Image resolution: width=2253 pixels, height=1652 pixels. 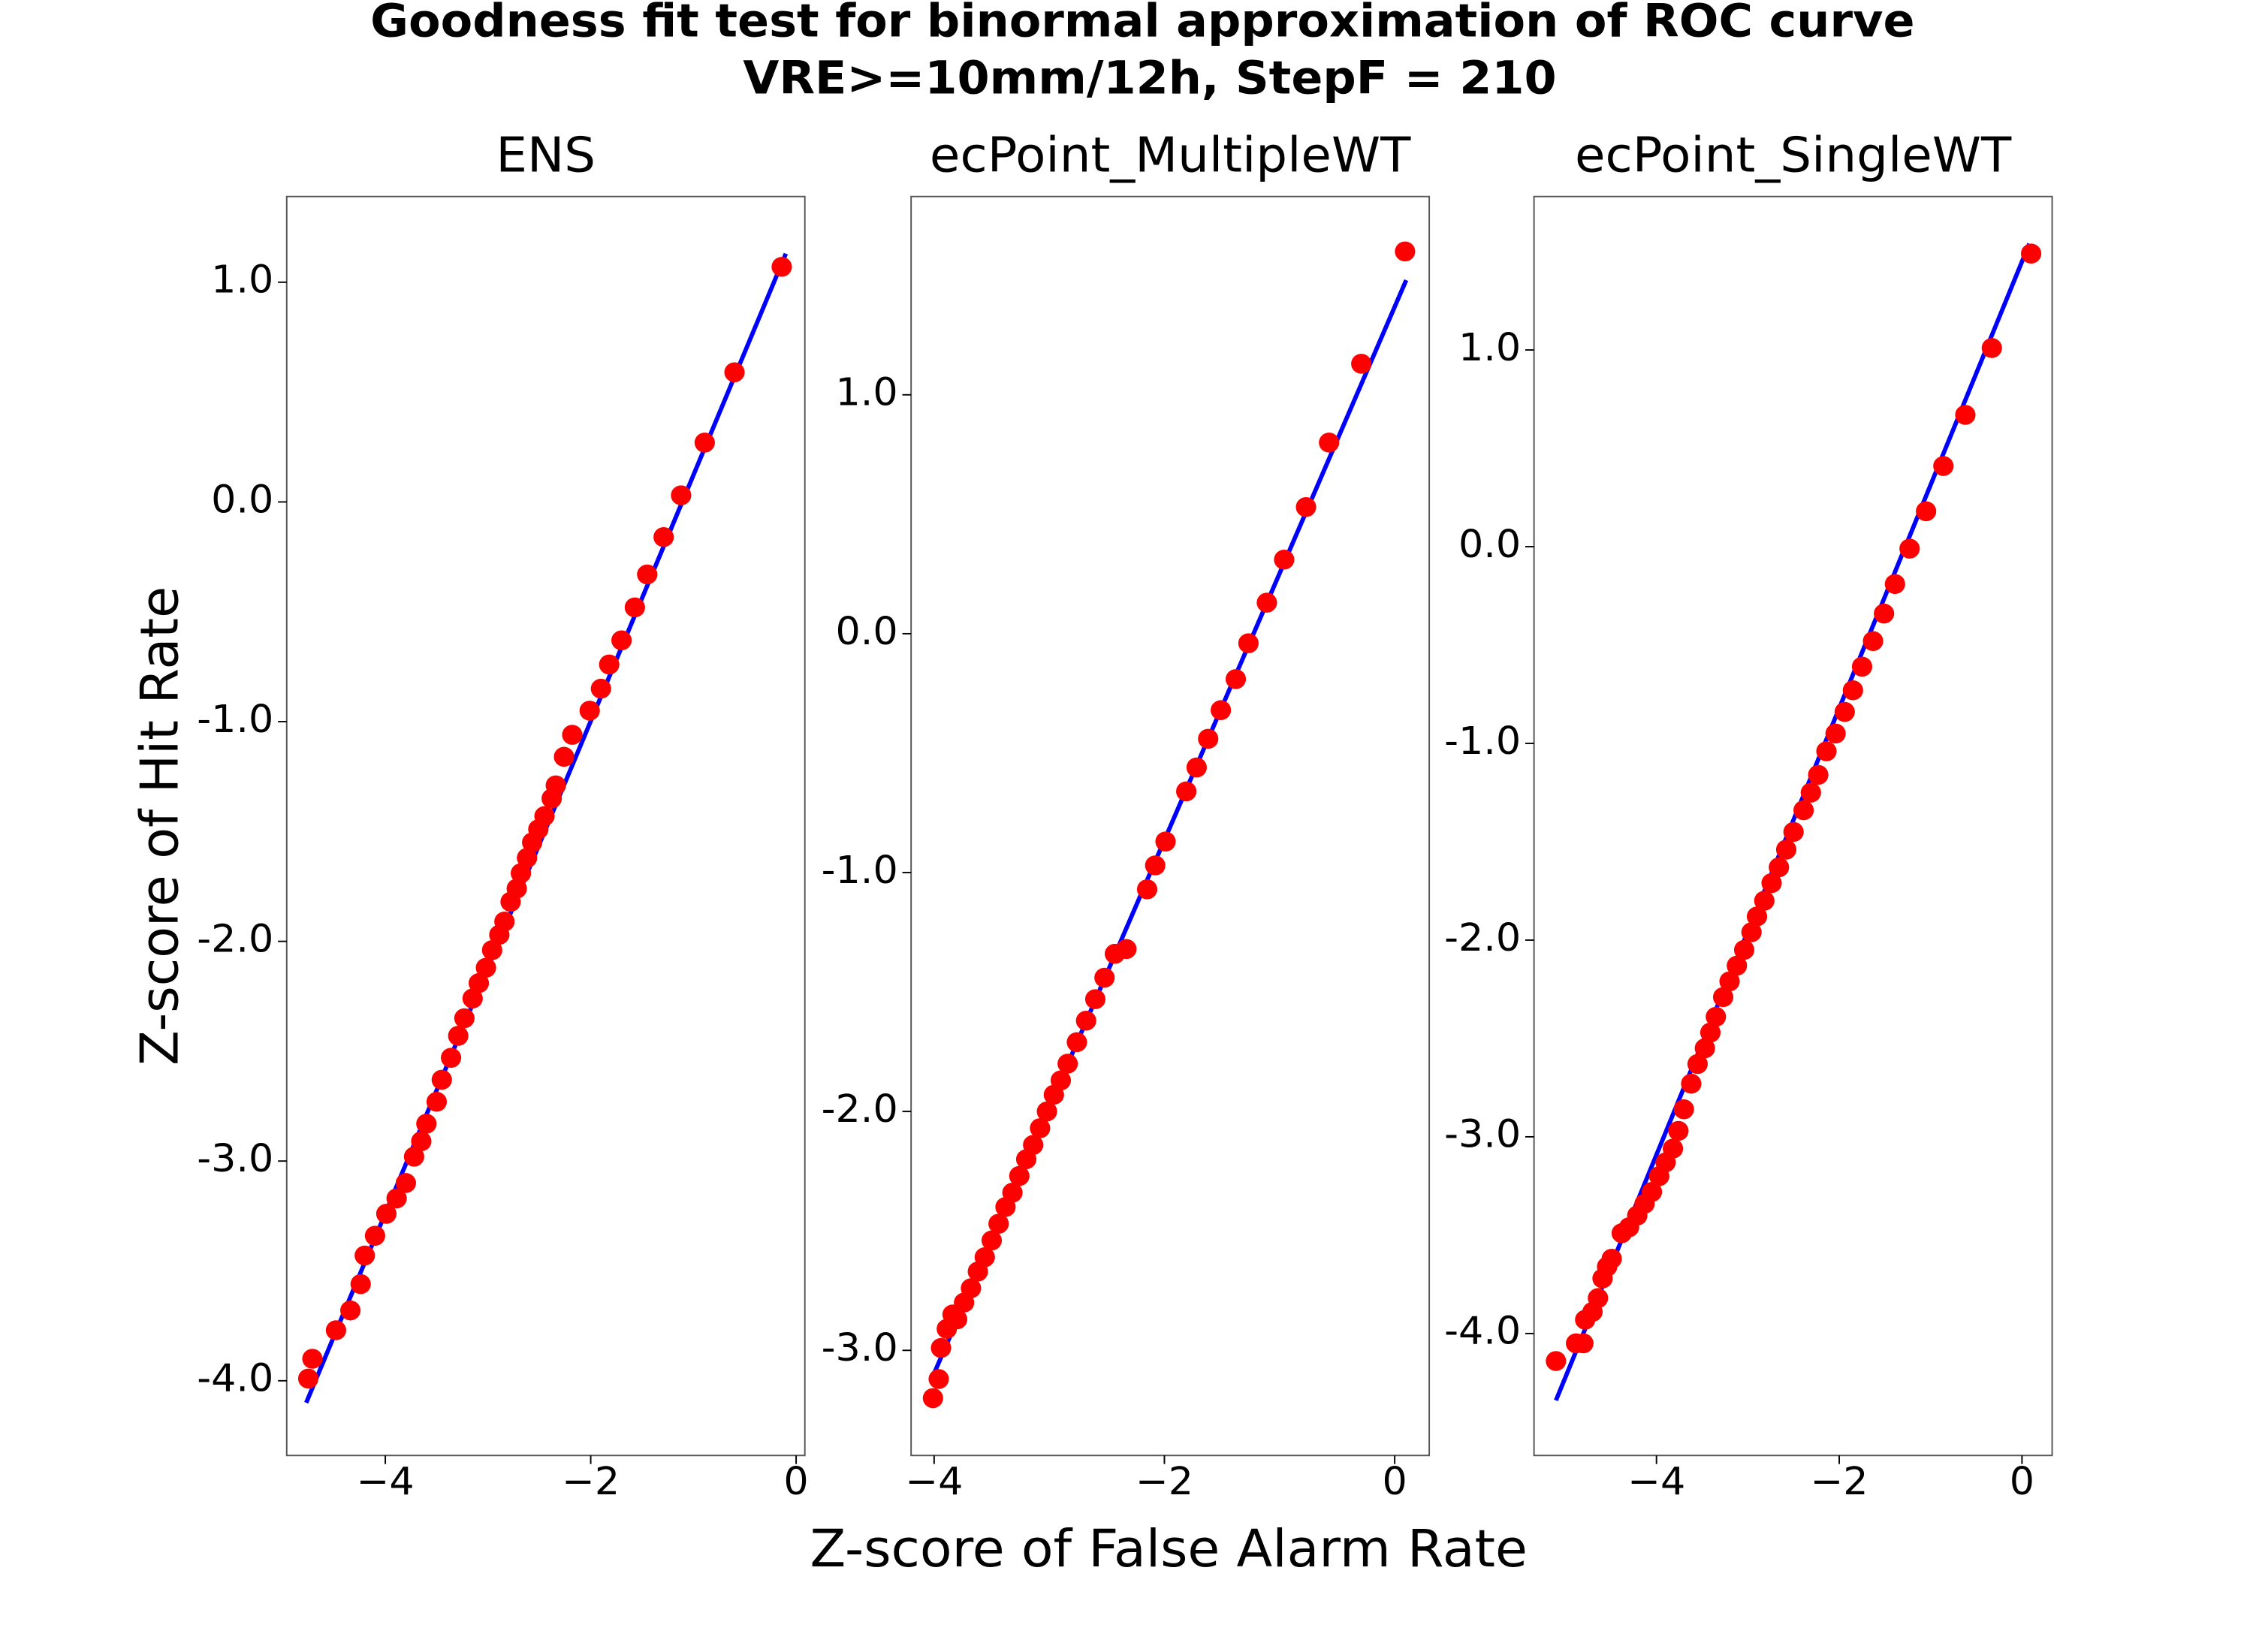 What do you see at coordinates (1169, 1549) in the screenshot?
I see `x-axis-label: Z-score of False Alarm Rate` at bounding box center [1169, 1549].